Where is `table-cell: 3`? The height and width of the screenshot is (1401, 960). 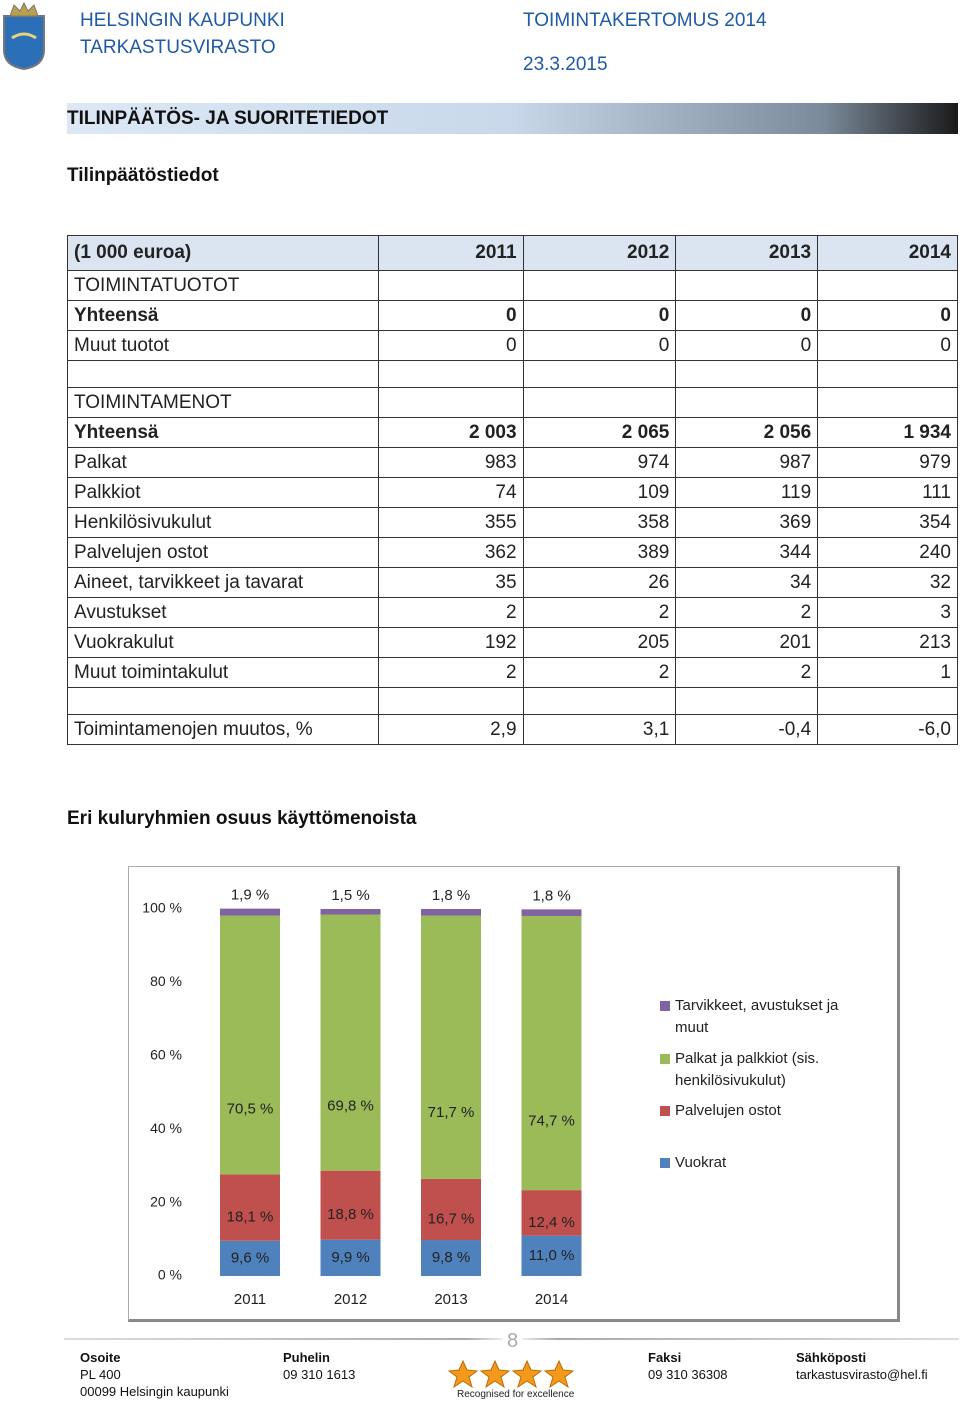
table-cell: 3 is located at coordinates (887, 612).